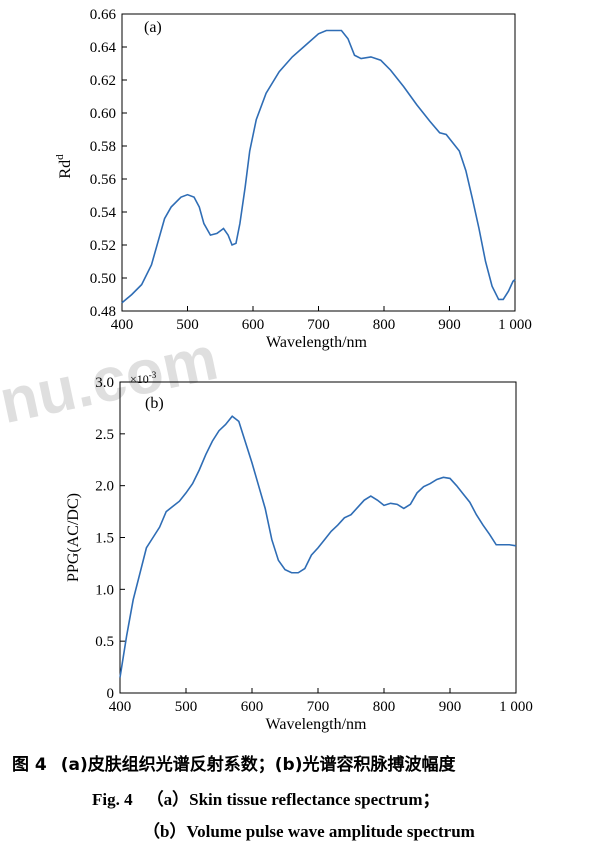  Describe the element at coordinates (153, 375) in the screenshot. I see `y-axis-exponent-sup: -3` at that location.